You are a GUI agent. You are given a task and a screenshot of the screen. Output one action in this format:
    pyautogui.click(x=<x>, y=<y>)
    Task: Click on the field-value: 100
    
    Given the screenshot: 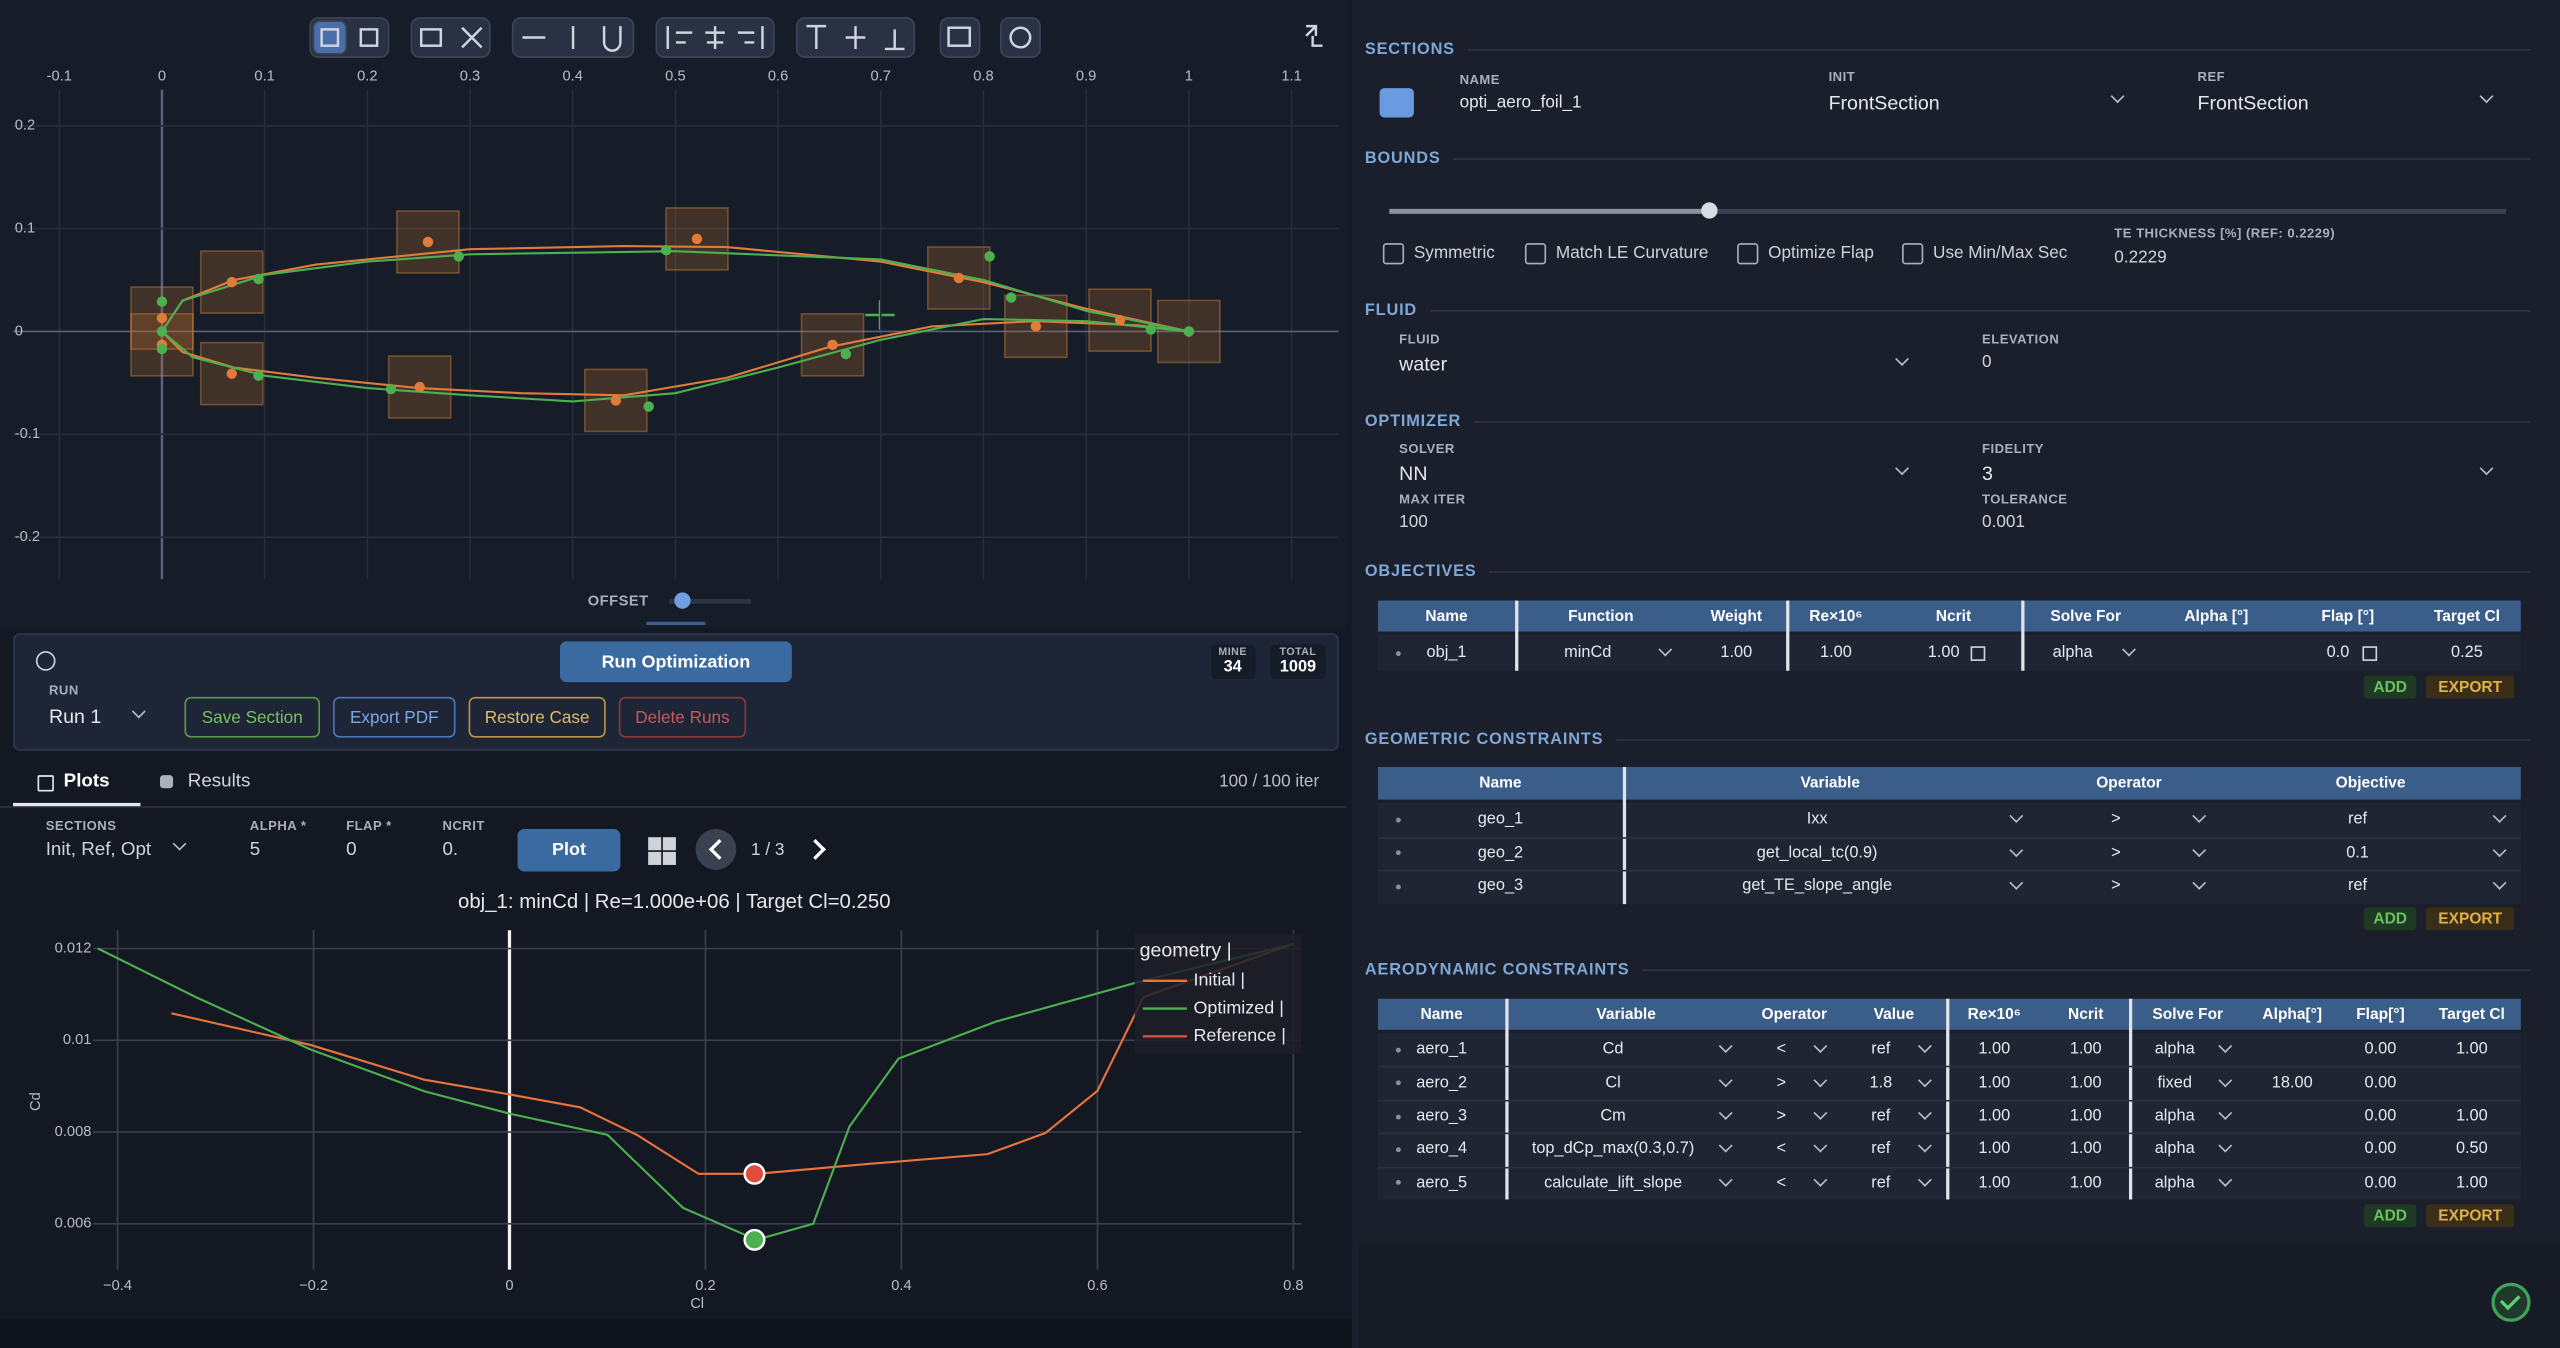 What is the action you would take?
    pyautogui.click(x=1413, y=522)
    